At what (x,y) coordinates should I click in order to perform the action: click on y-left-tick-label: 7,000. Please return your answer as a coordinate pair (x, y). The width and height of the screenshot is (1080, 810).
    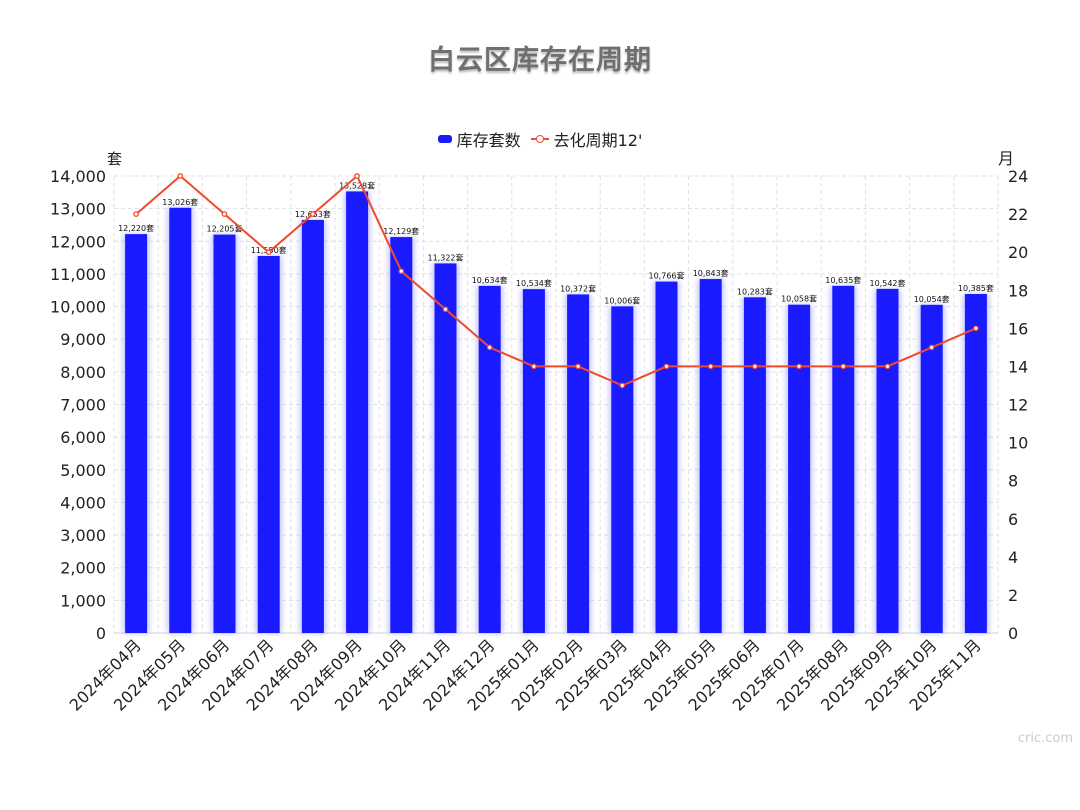
    Looking at the image, I should click on (83, 405).